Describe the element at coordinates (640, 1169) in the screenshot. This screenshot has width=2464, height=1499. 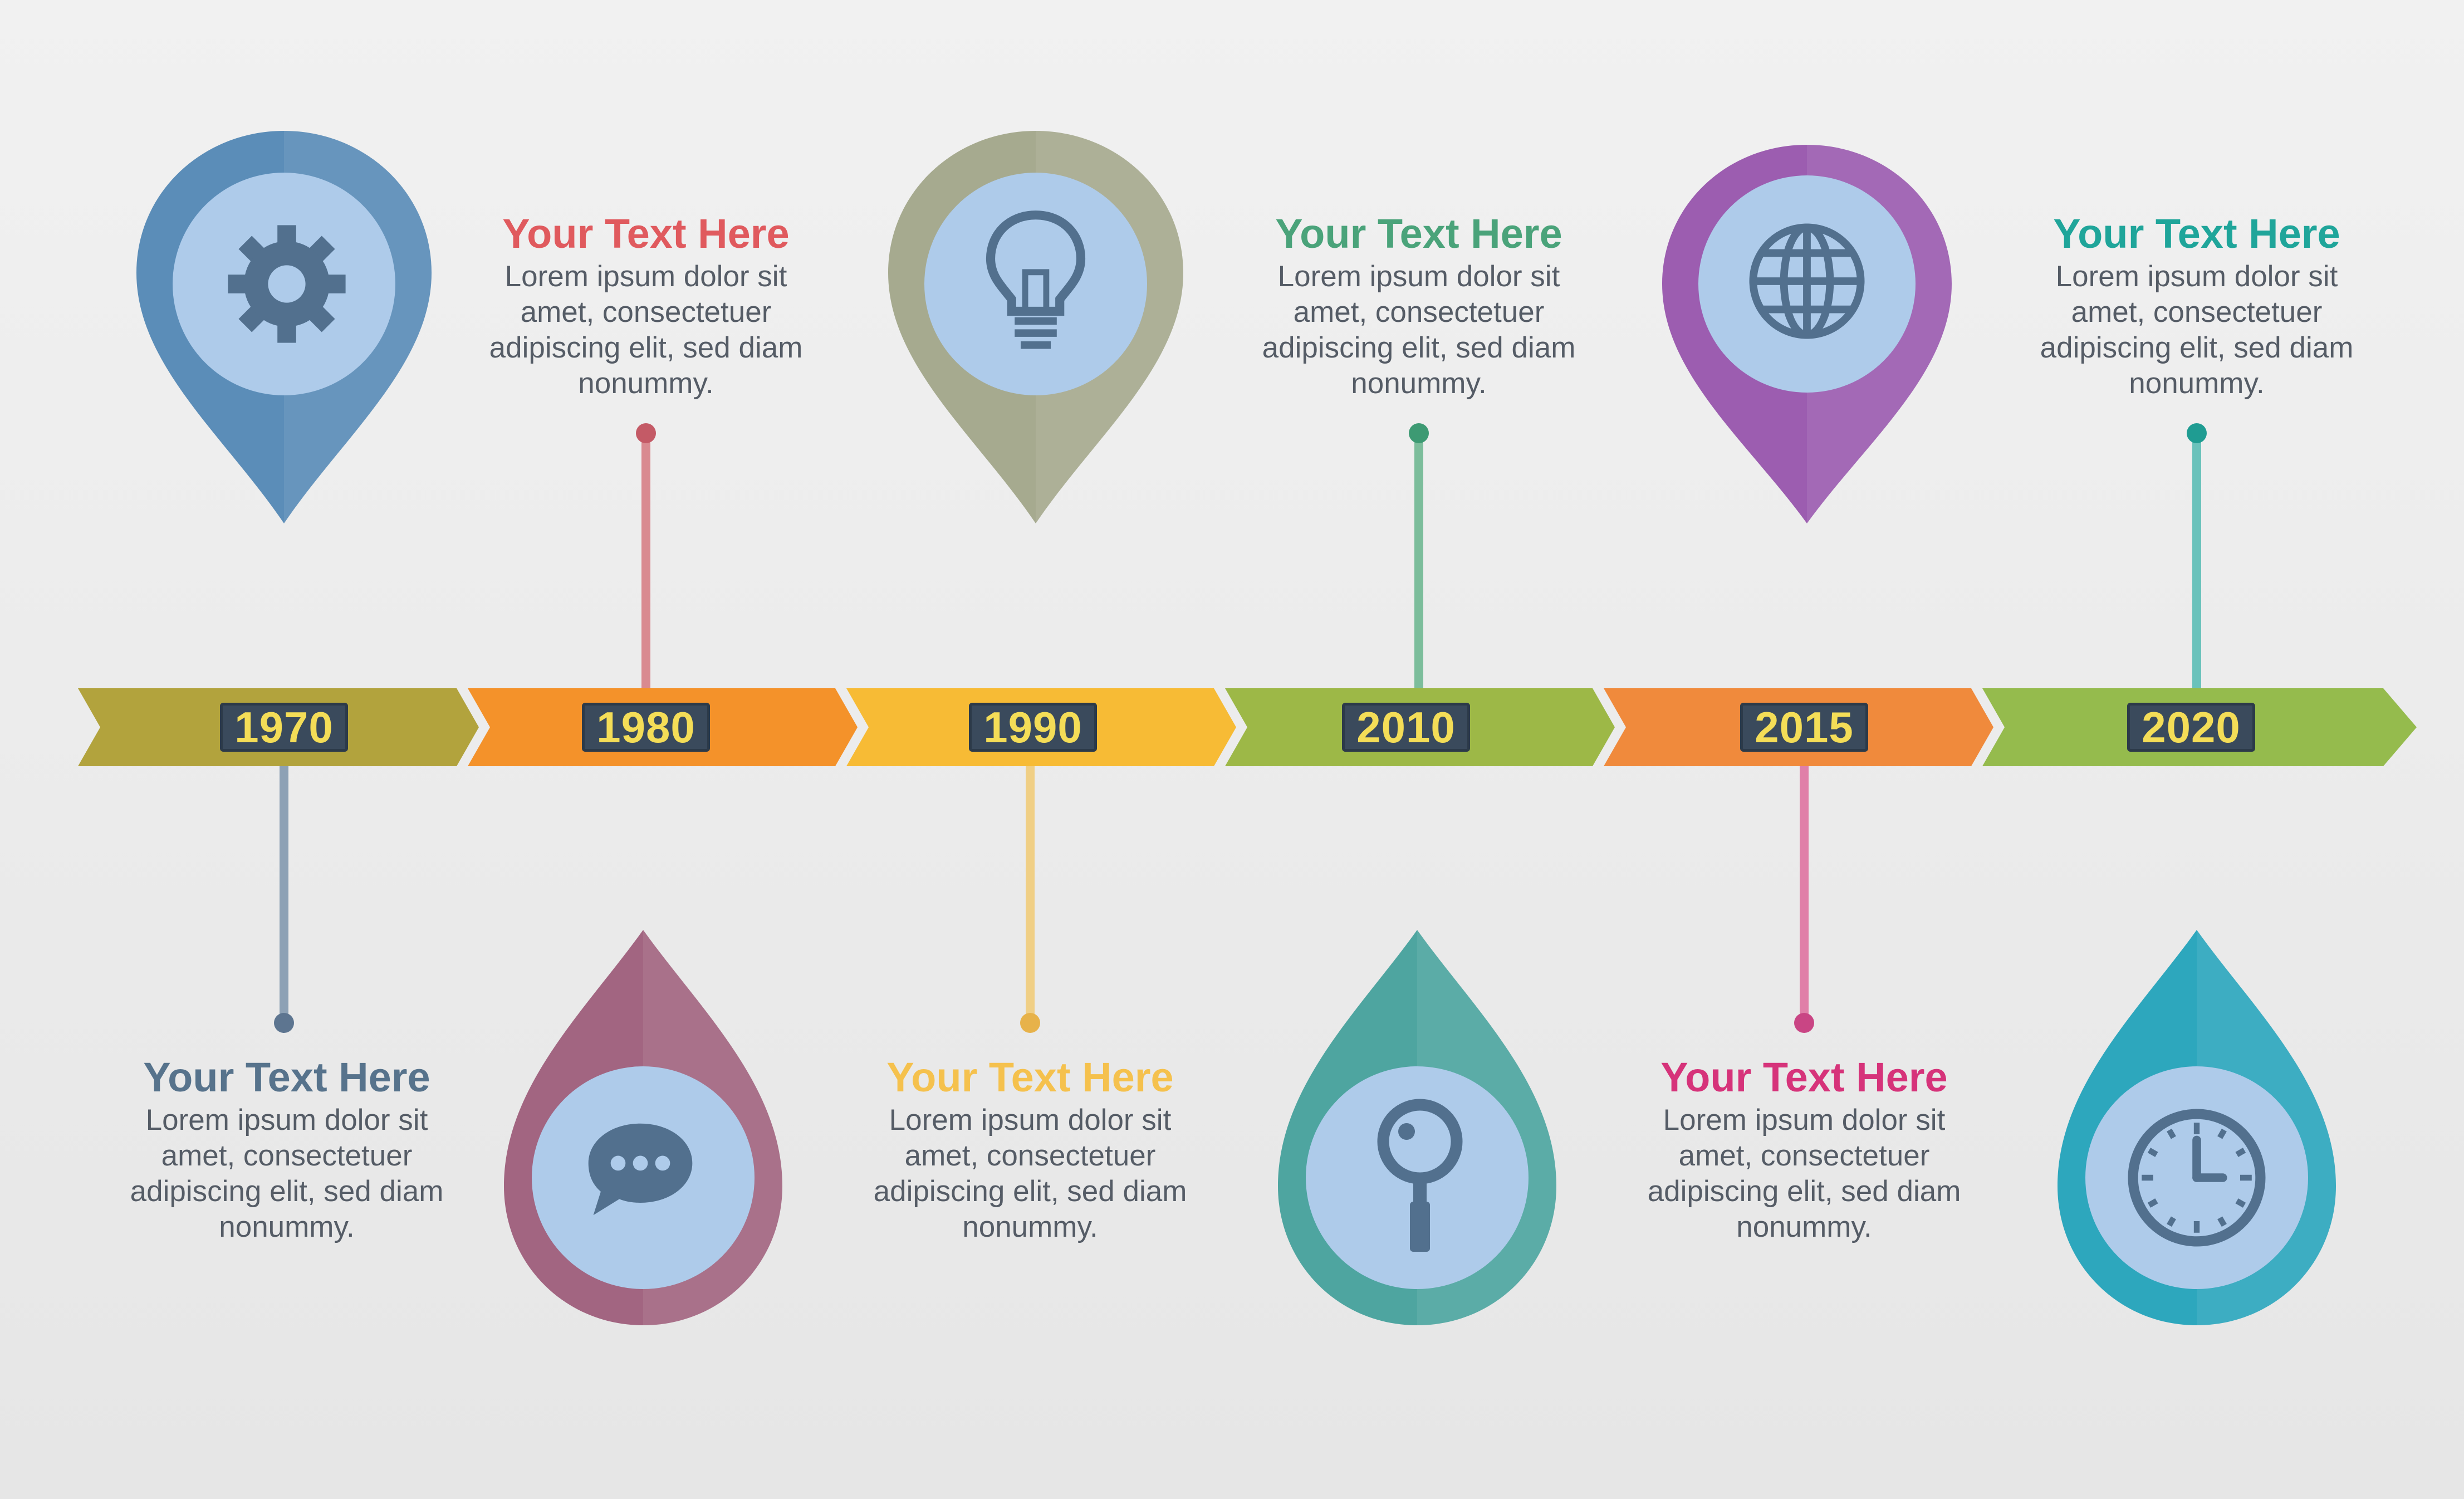
I see `chat-bubble-icon` at that location.